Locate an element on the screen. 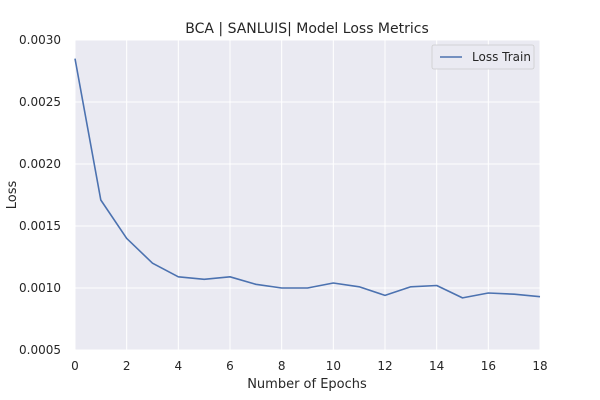  y-tick-label: 0.0030 is located at coordinates (40, 40).